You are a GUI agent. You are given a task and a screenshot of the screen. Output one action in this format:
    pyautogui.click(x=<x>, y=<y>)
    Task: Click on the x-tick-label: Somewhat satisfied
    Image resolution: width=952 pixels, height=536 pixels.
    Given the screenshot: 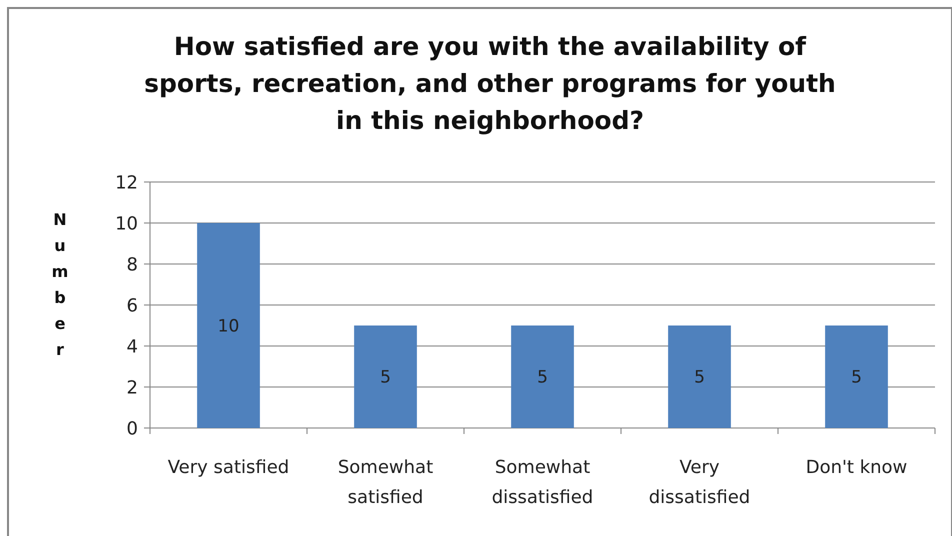 What is the action you would take?
    pyautogui.click(x=386, y=482)
    